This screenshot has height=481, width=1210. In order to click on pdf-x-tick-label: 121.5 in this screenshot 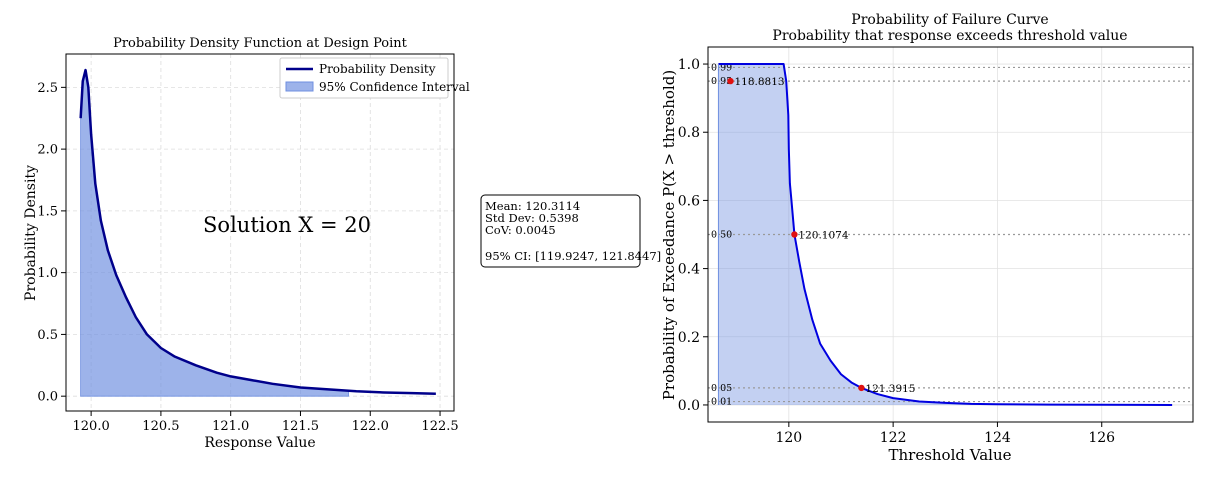, I will do `click(300, 426)`.